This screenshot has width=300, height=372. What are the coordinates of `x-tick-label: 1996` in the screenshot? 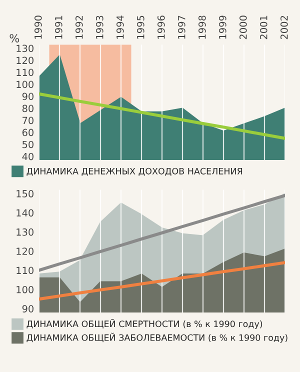 It's located at (161, 27).